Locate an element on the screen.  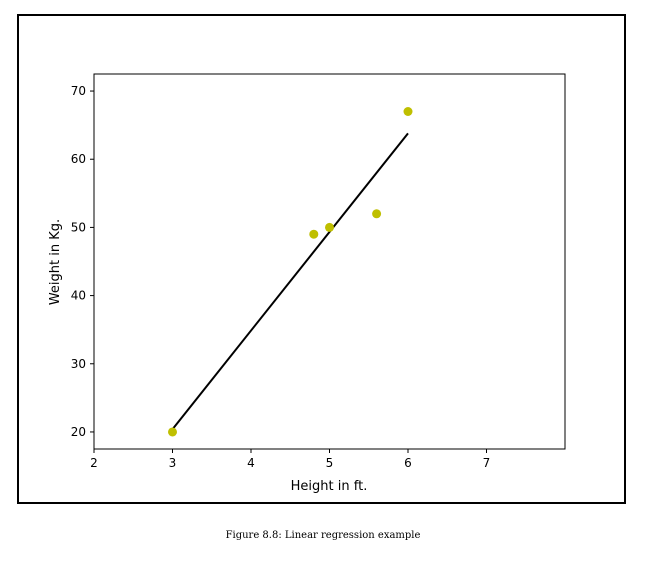
y-tick-label: 60 is located at coordinates (78, 159).